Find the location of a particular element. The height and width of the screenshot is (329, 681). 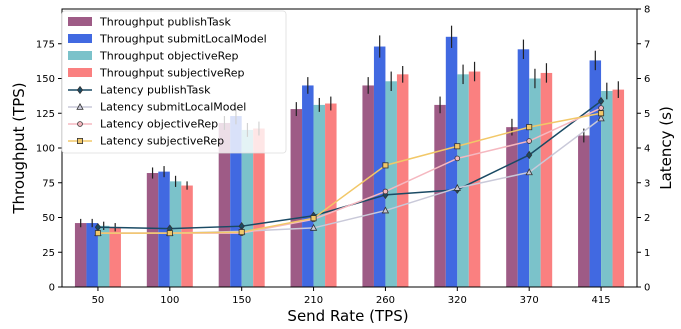

x-tick-label: 415 is located at coordinates (601, 300).